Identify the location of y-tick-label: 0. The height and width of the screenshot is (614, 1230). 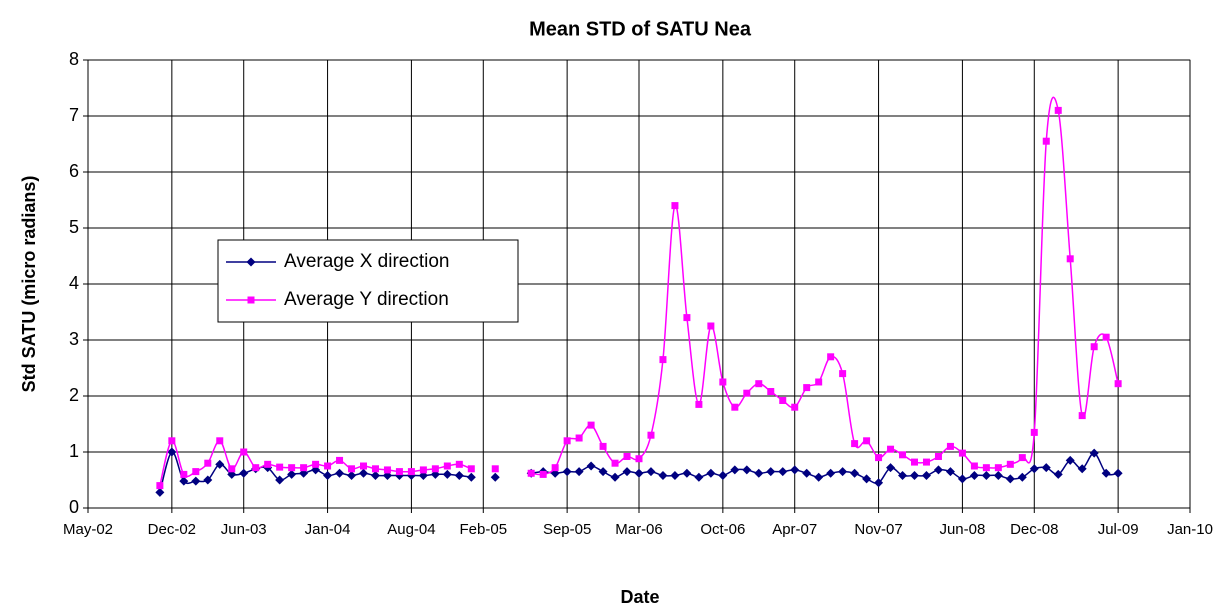
(74, 507).